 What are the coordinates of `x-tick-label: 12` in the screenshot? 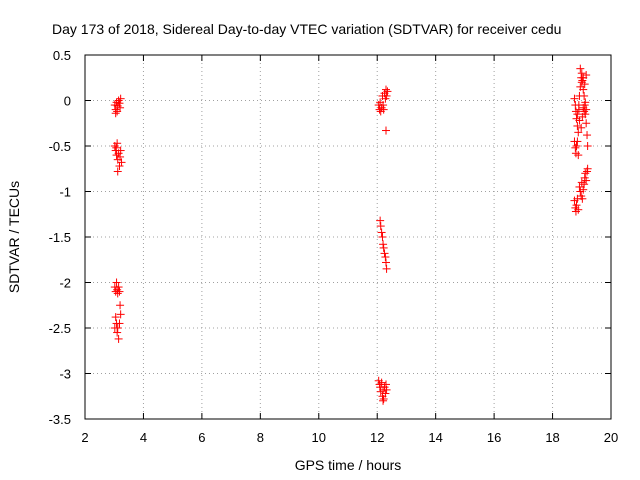 It's located at (377, 437).